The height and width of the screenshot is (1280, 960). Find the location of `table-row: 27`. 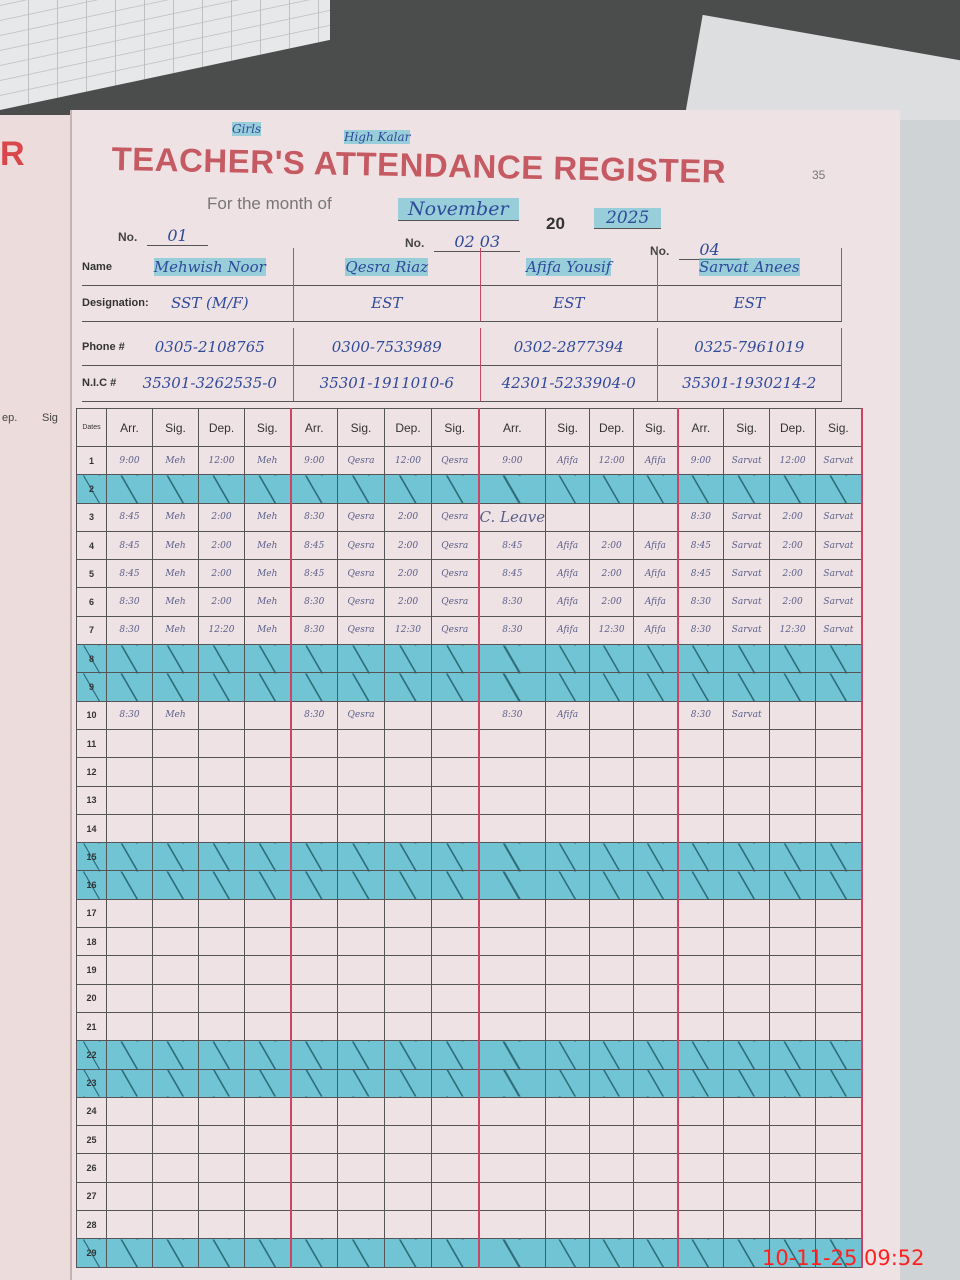

table-row: 27 is located at coordinates (469, 1196).